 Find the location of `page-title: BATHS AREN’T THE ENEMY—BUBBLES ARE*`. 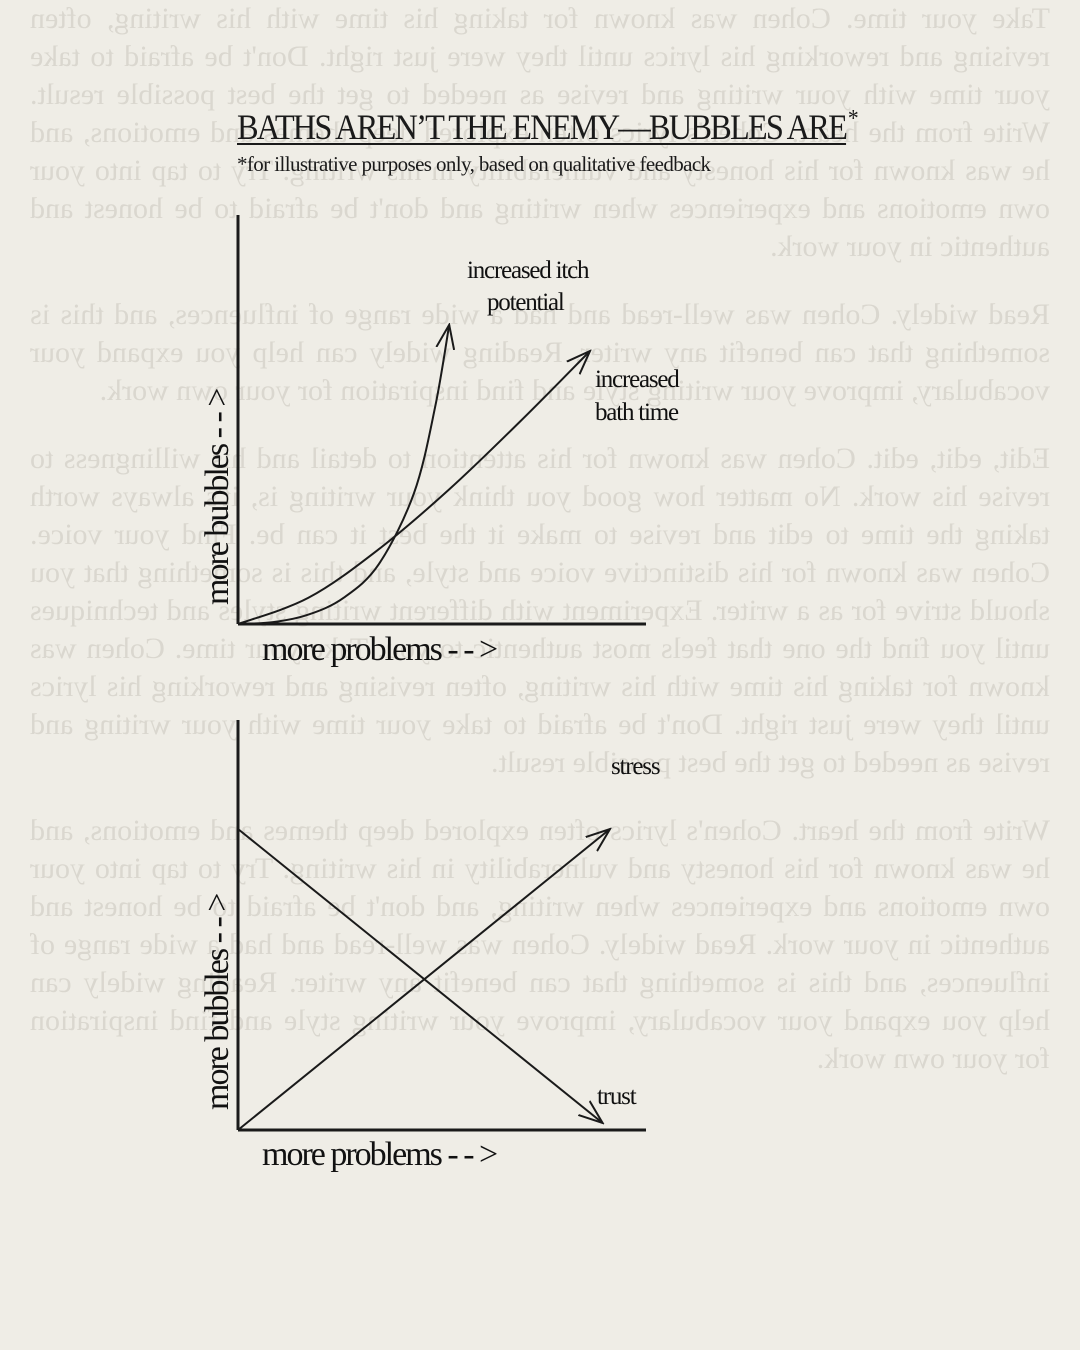

page-title: BATHS AREN’T THE ENEMY—BUBBLES ARE* is located at coordinates (548, 127).